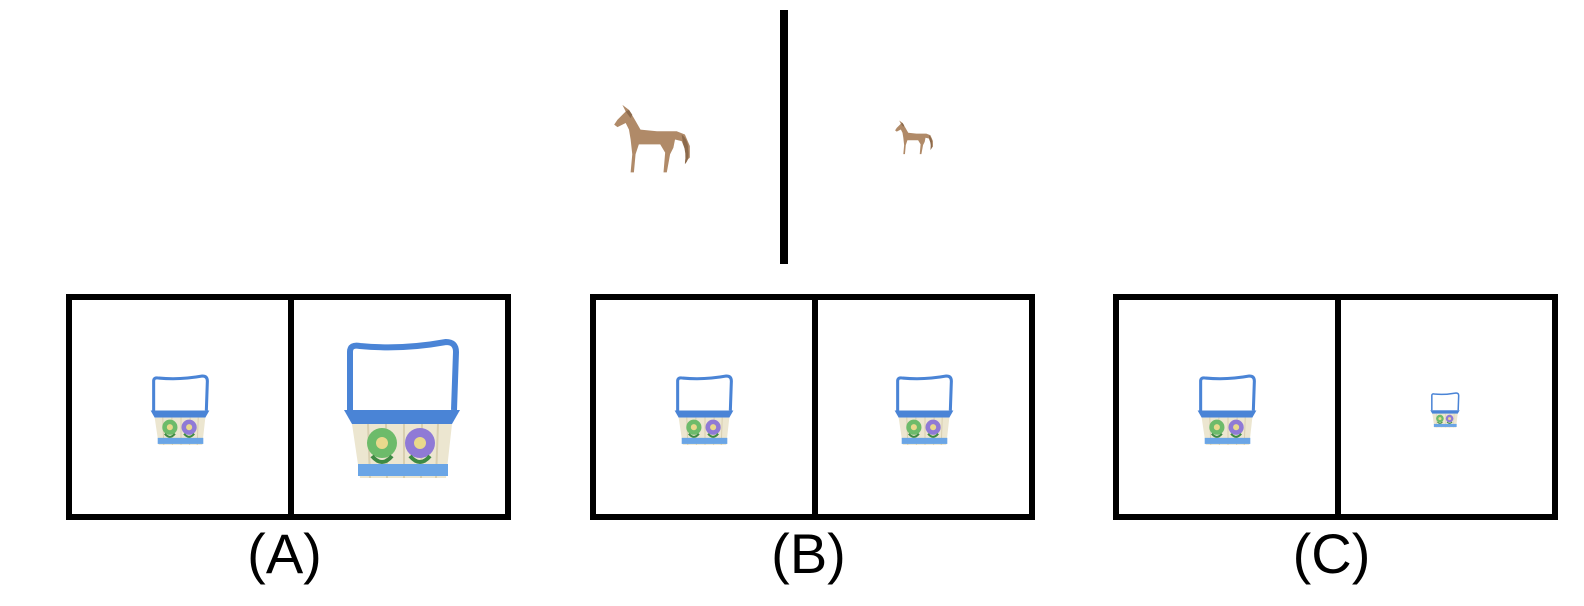  What do you see at coordinates (1331, 553) in the screenshot?
I see `option-c-label: (C)` at bounding box center [1331, 553].